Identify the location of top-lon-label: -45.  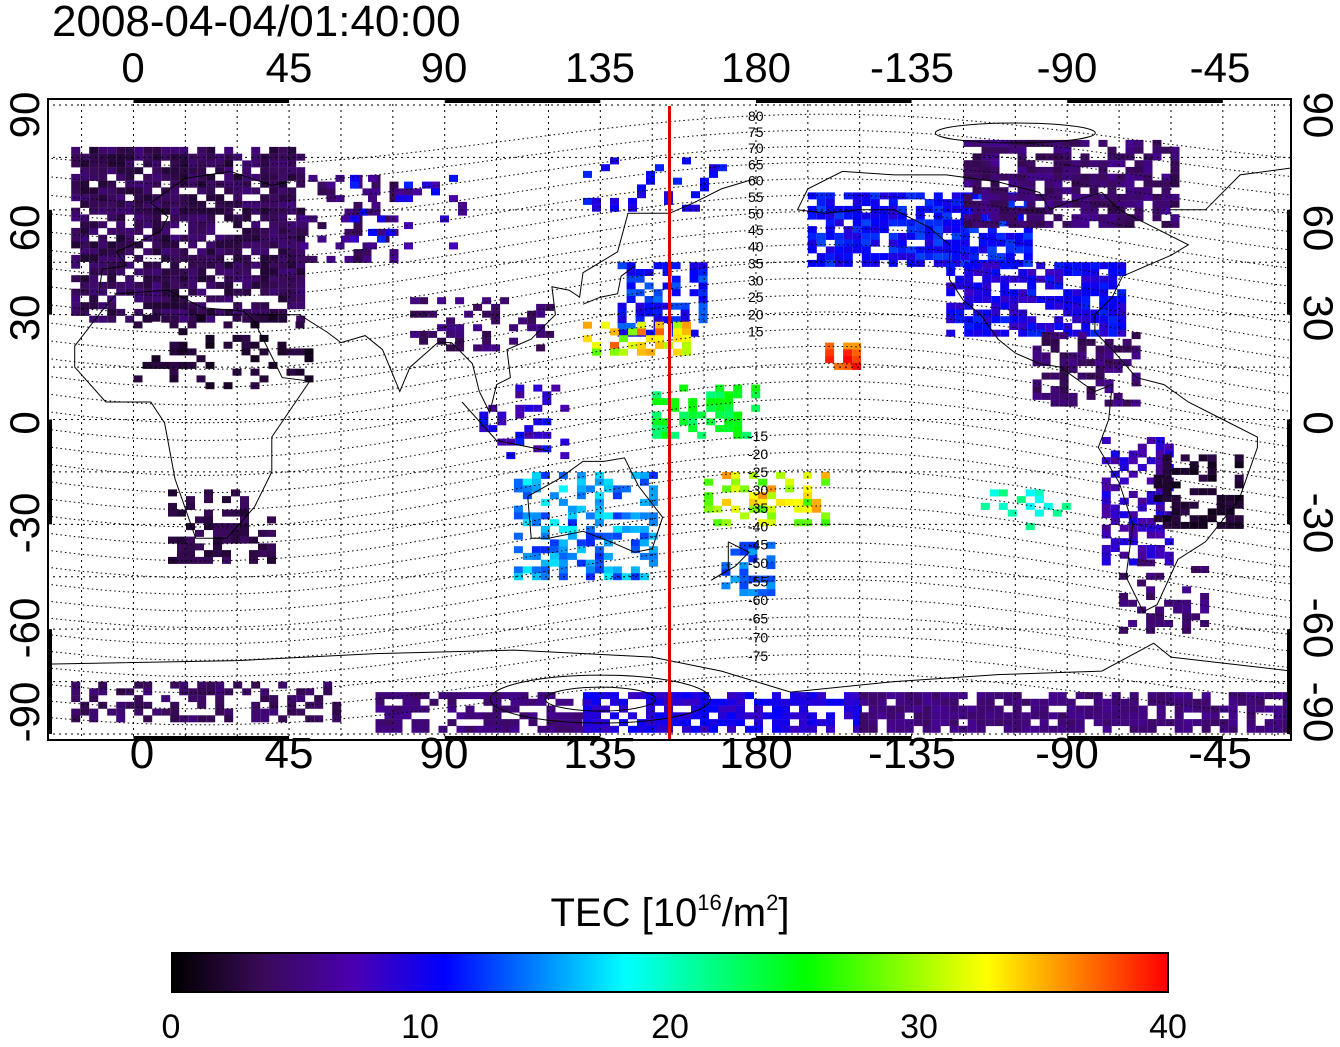
(1220, 68).